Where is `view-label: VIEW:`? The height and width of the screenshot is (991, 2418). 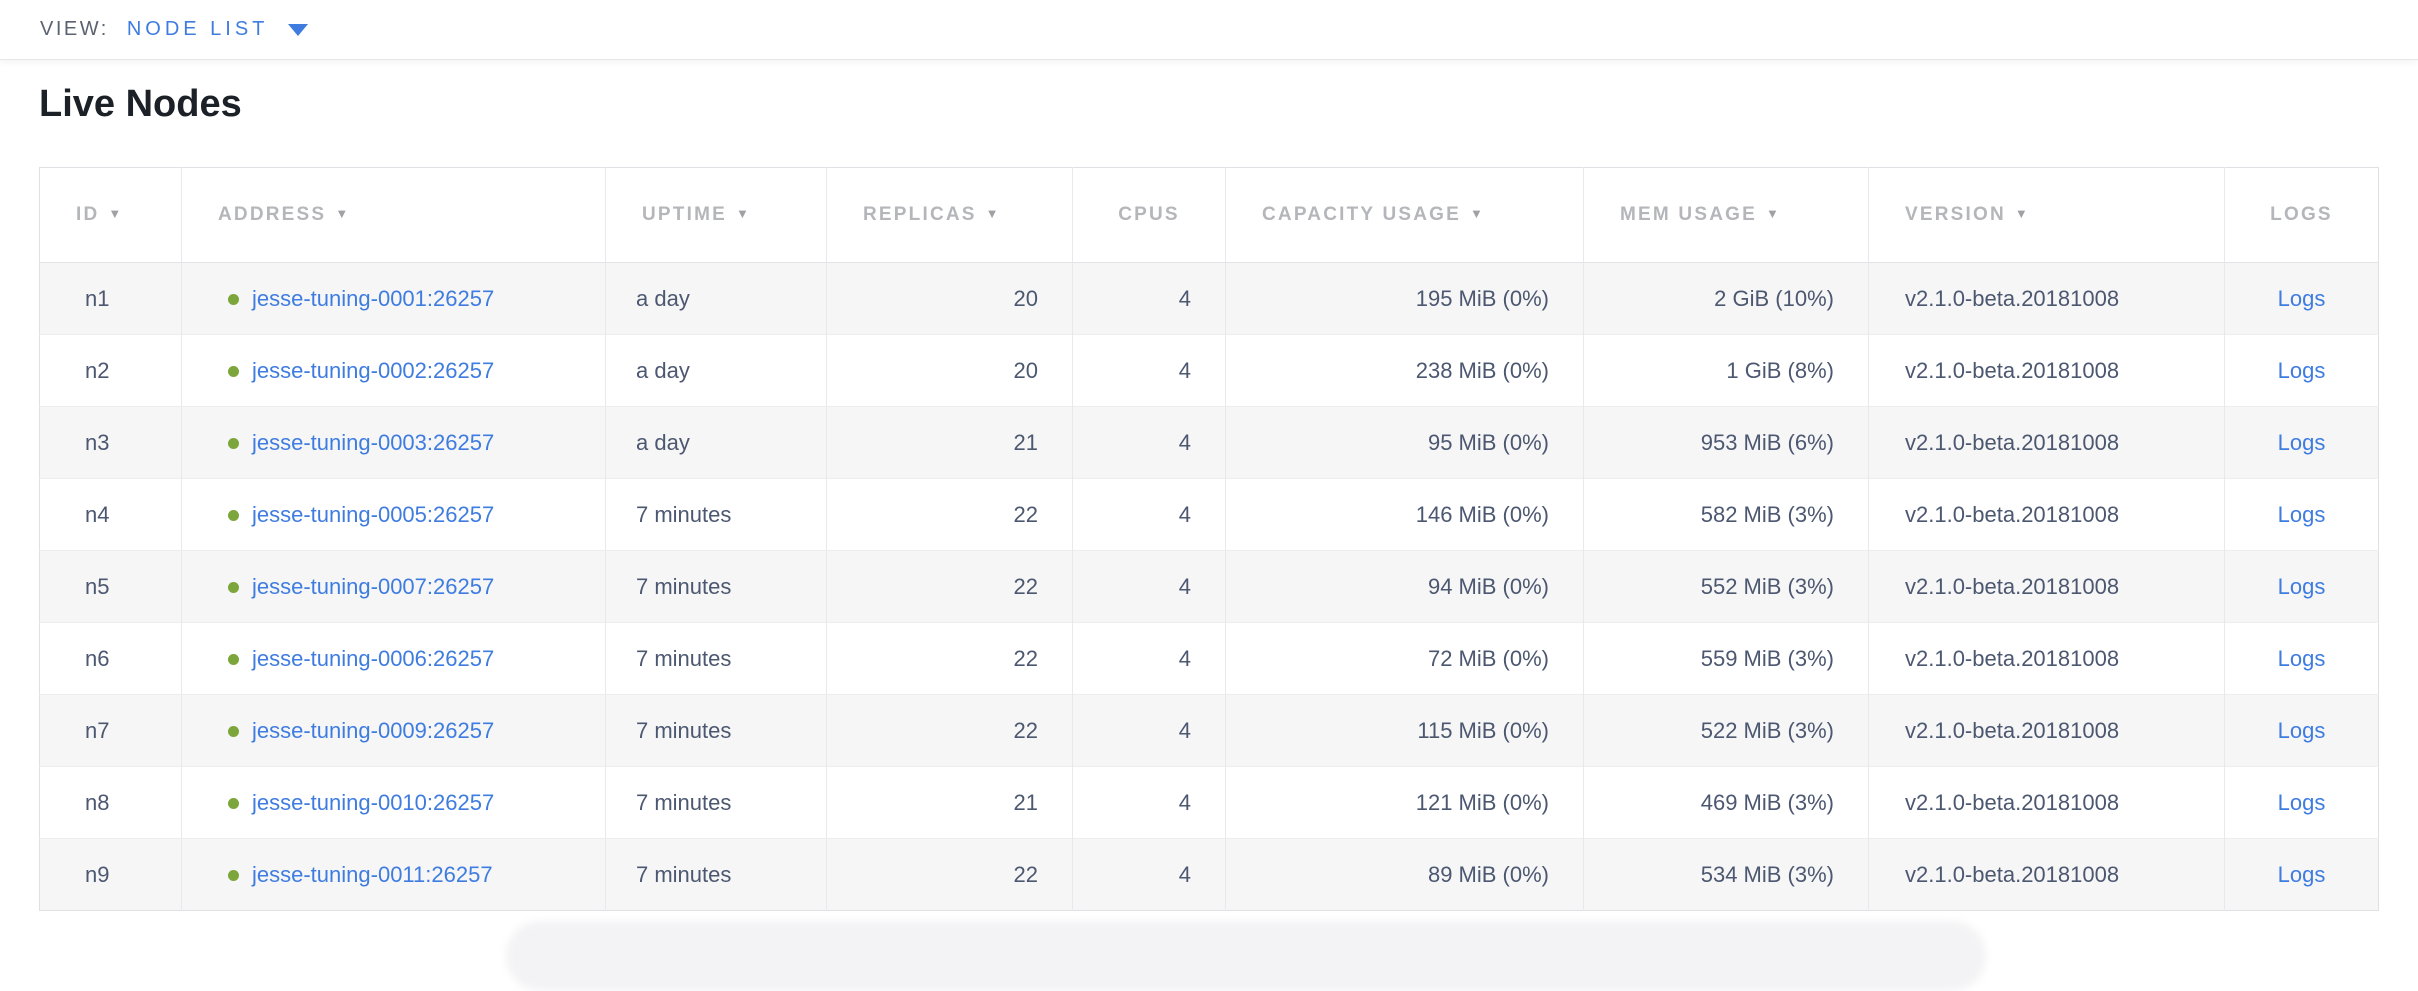 view-label: VIEW: is located at coordinates (74, 29).